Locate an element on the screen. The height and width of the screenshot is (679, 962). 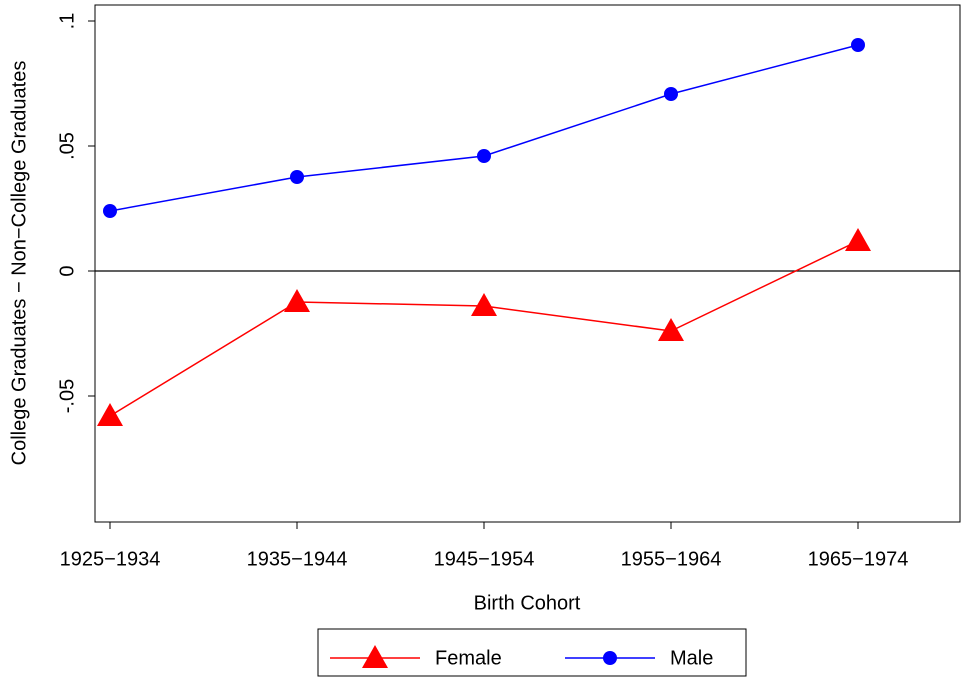
y-tick-label: .05 is located at coordinates (67, 146).